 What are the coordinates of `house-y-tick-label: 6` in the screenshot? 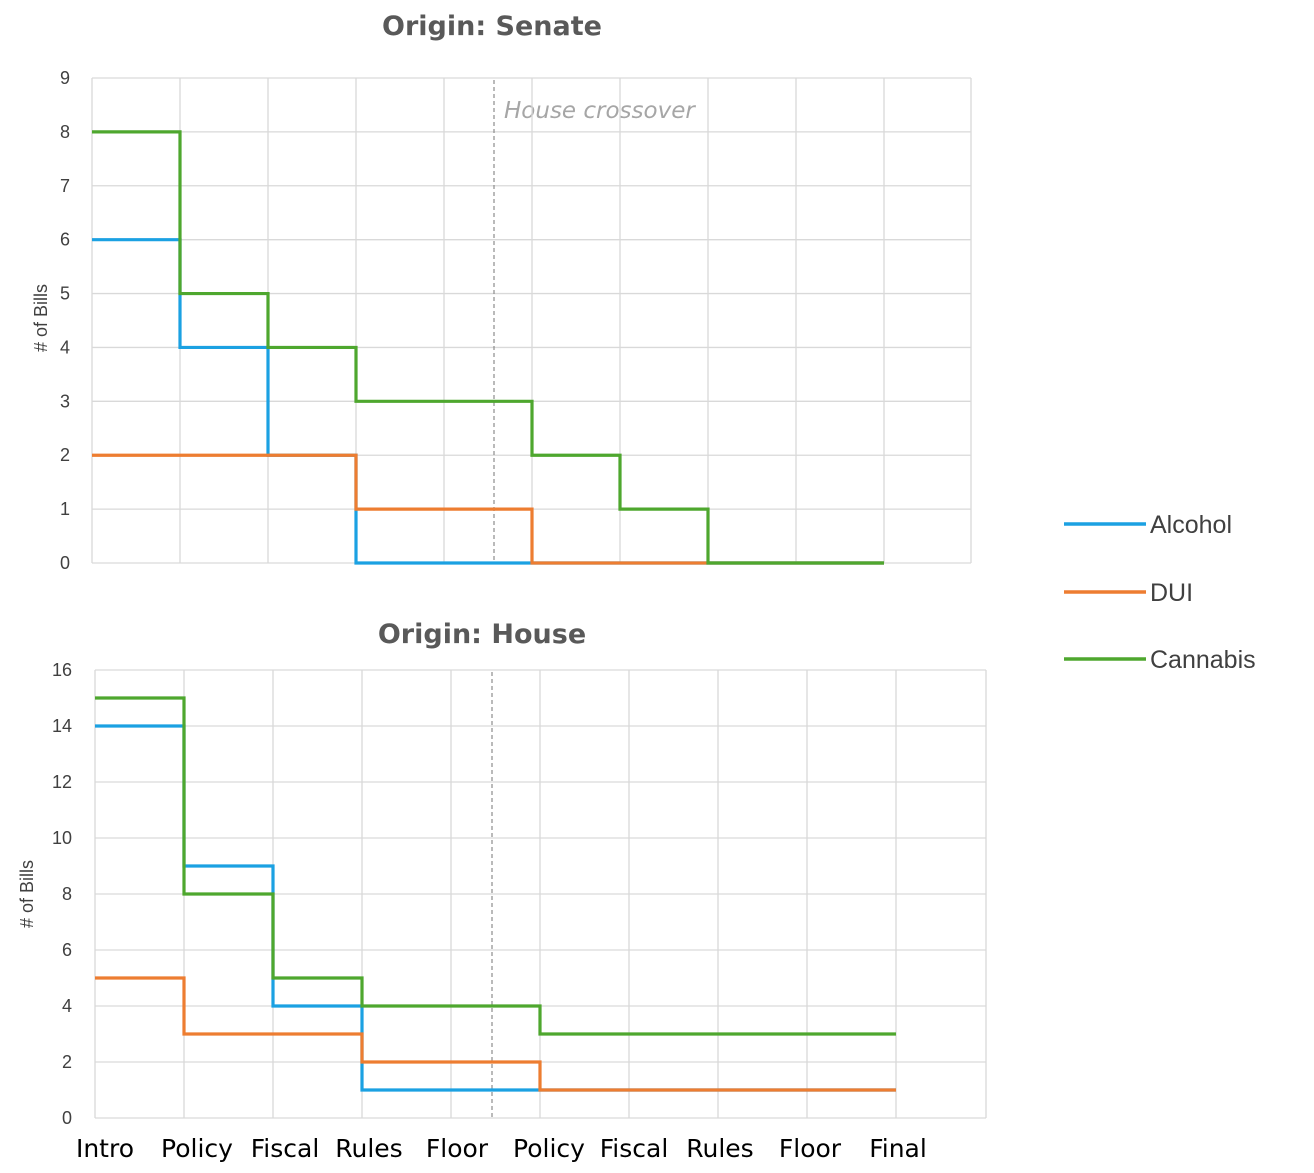 It's located at (67, 950).